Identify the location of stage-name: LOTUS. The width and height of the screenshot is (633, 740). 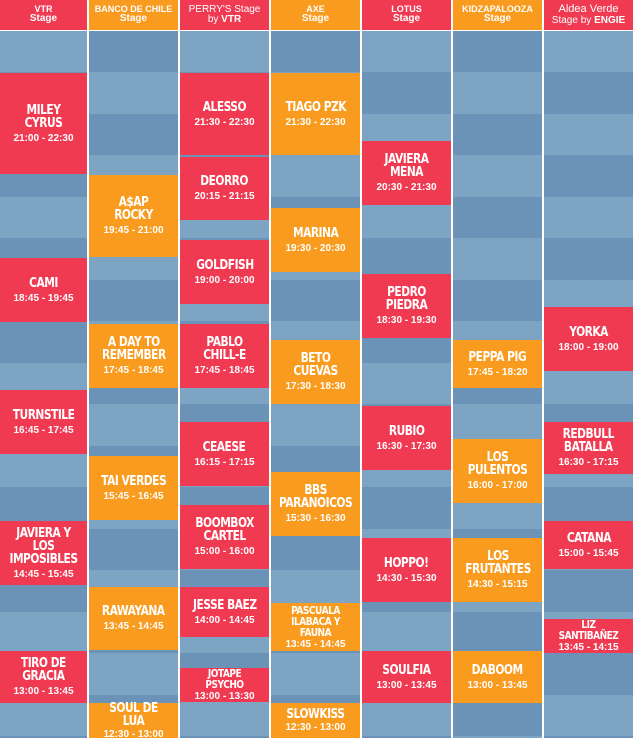
(406, 9).